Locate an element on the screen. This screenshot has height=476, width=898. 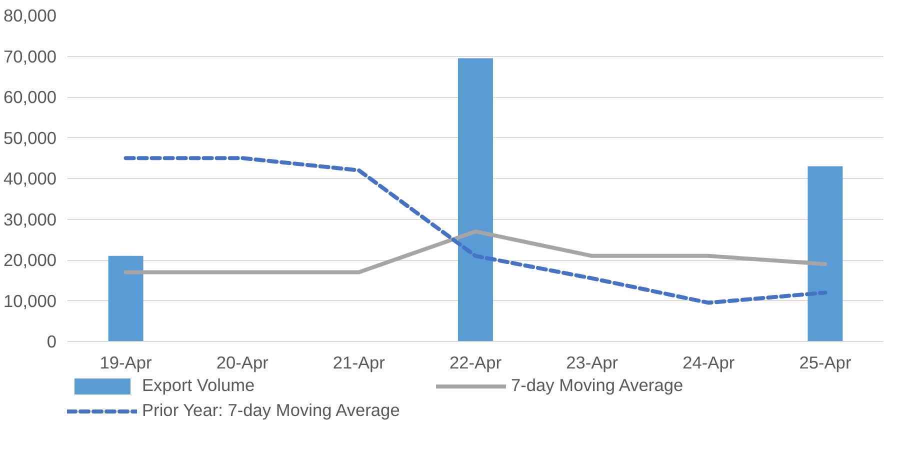
legend-label: Prior Year: 7-day Moving Average is located at coordinates (271, 410).